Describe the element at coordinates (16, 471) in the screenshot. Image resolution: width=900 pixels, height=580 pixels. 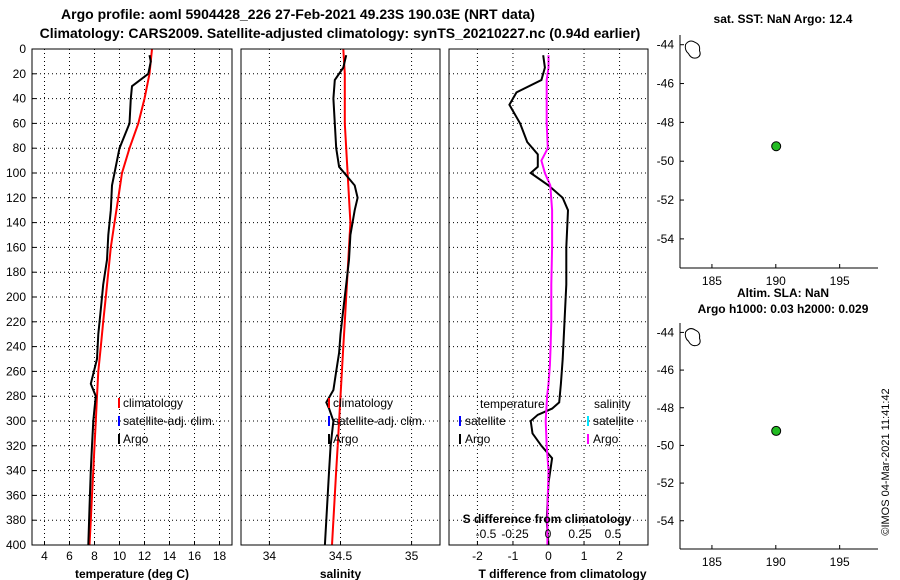
I see `y-tick-label: 340` at that location.